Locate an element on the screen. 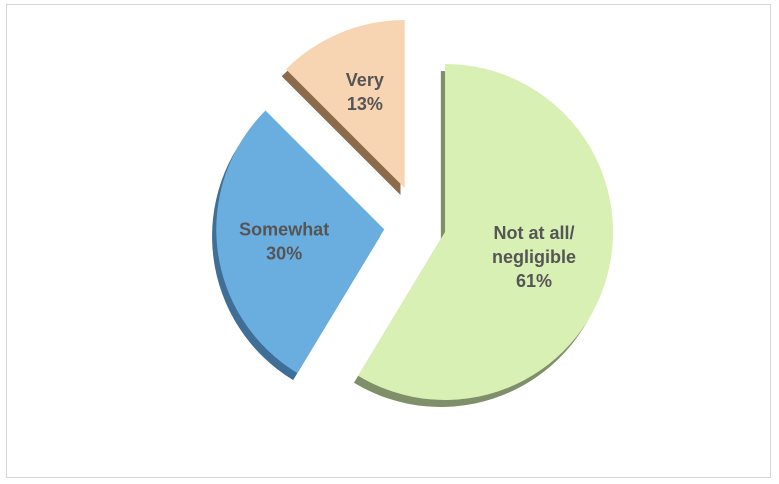 The height and width of the screenshot is (484, 779). slice-value-label: 61% is located at coordinates (534, 281).